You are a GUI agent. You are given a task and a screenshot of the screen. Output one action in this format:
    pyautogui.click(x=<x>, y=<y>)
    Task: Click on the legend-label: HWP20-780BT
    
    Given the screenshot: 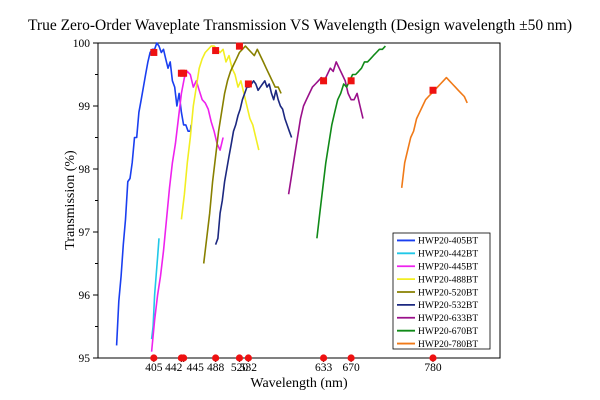 What is the action you would take?
    pyautogui.click(x=448, y=345)
    